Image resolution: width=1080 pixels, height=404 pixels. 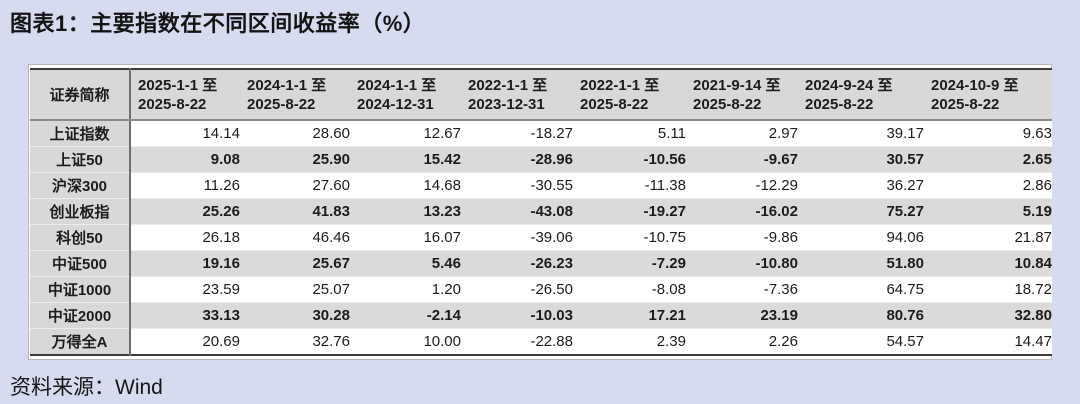 What do you see at coordinates (988, 159) in the screenshot?
I see `return-value-cell: 2.65` at bounding box center [988, 159].